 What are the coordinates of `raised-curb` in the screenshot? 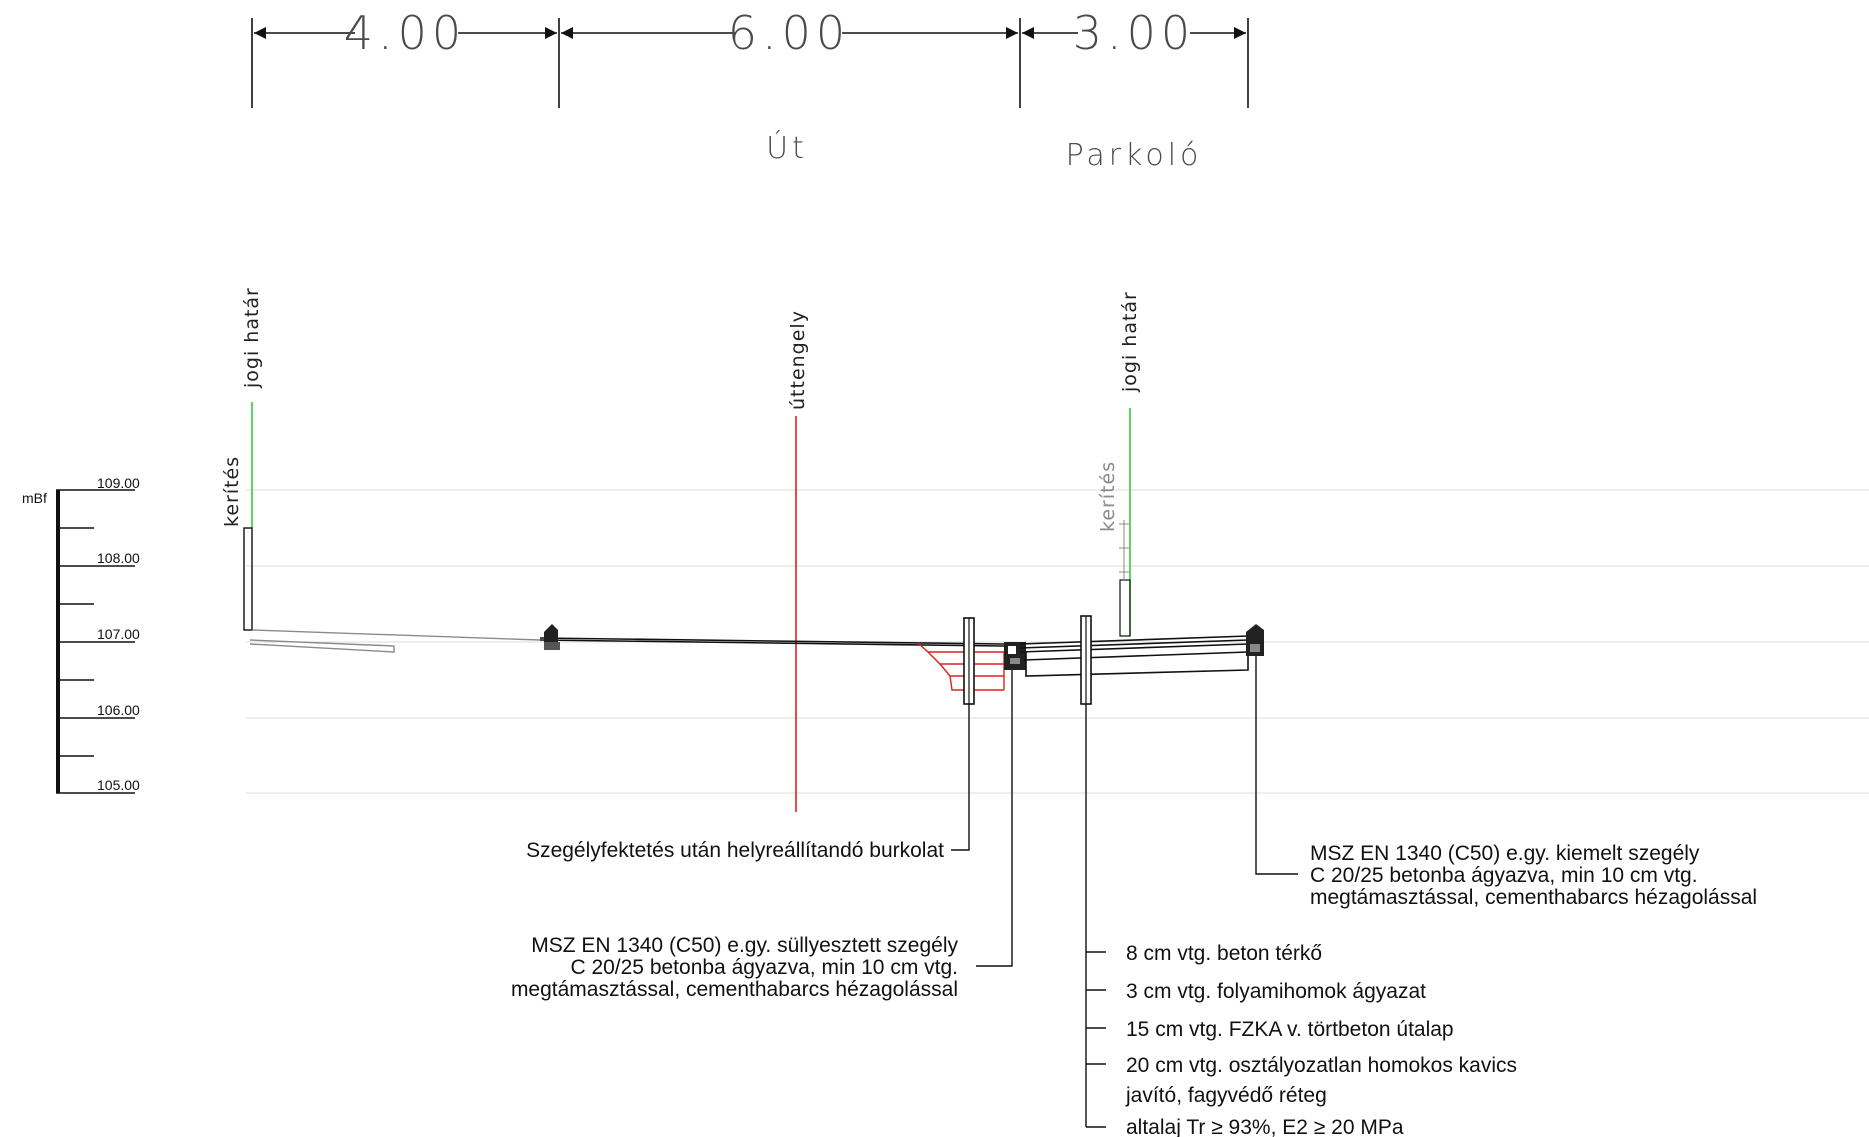 It's located at (1255, 640).